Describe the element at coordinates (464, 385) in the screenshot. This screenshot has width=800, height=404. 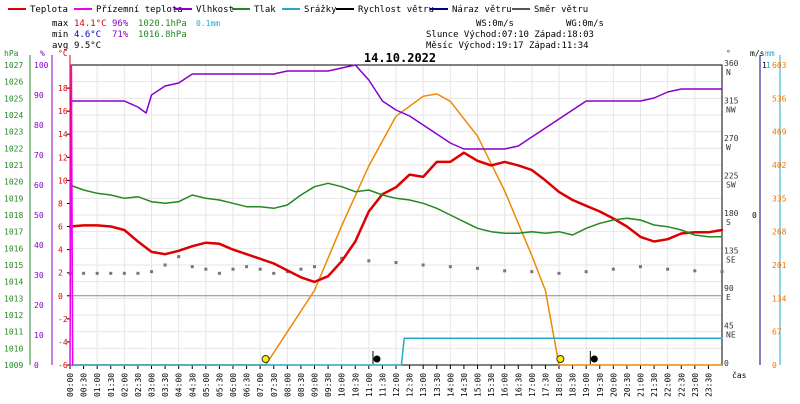
I see `time-tick-label: 14:30` at that location.